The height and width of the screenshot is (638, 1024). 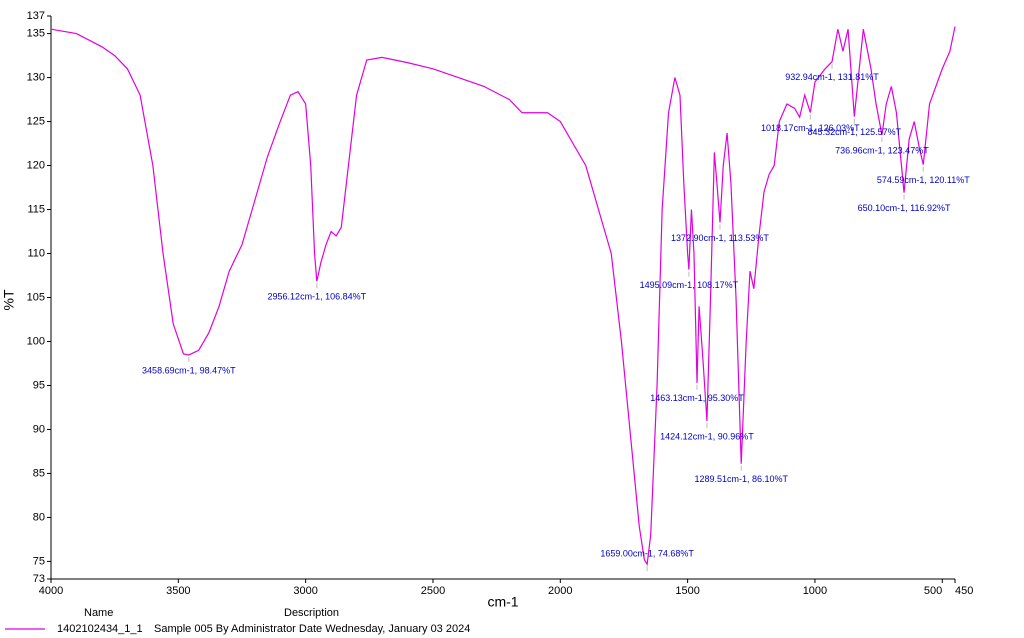 What do you see at coordinates (39, 561) in the screenshot?
I see `y-tick-label: 75` at bounding box center [39, 561].